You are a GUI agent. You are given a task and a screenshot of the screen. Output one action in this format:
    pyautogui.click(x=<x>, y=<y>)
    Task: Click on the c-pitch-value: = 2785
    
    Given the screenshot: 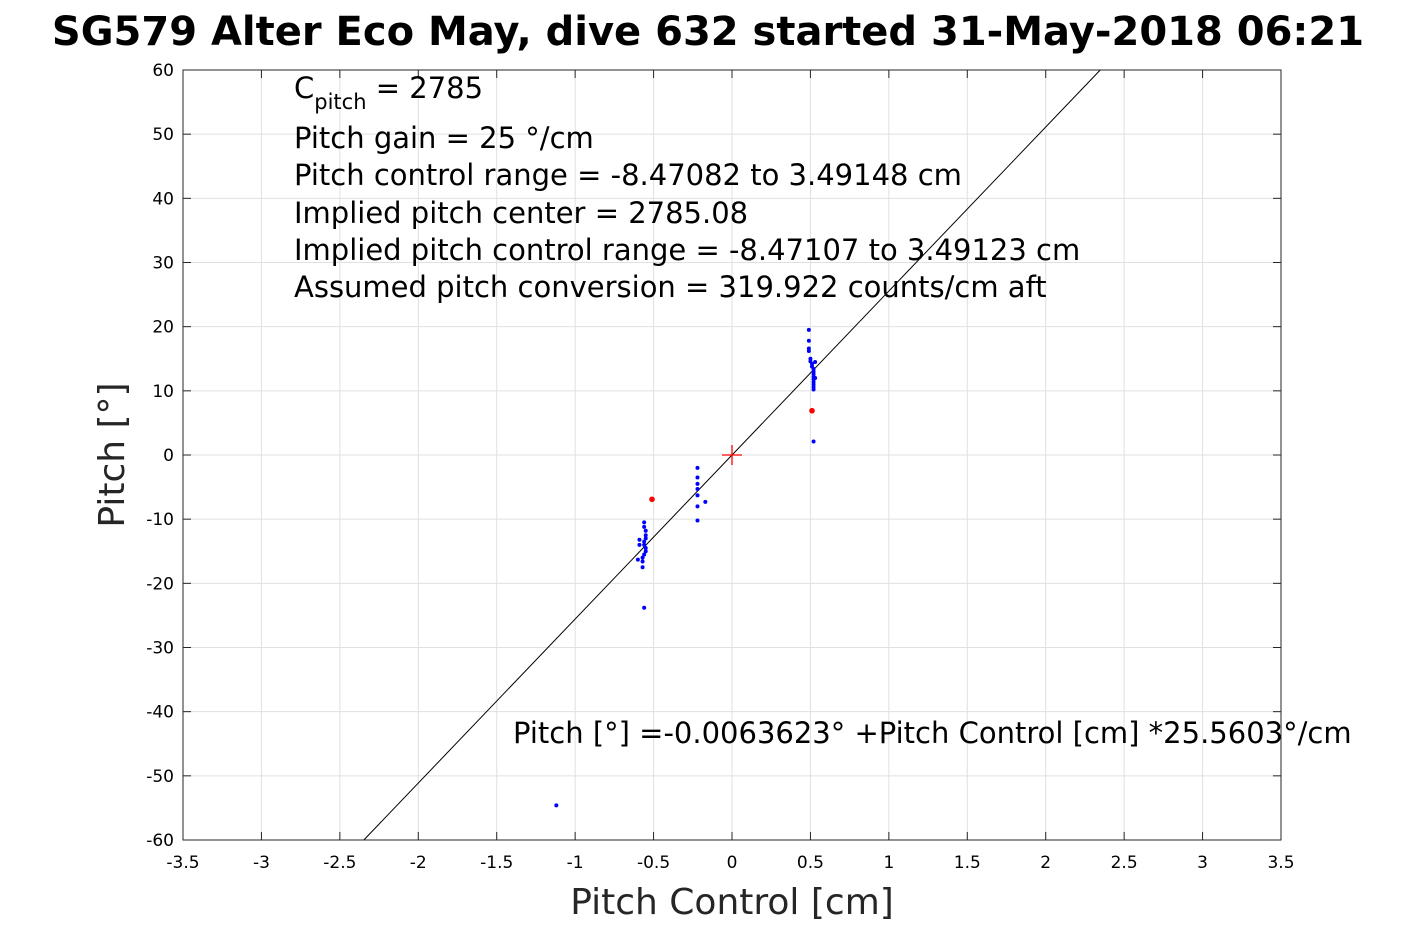 What is the action you would take?
    pyautogui.click(x=425, y=88)
    